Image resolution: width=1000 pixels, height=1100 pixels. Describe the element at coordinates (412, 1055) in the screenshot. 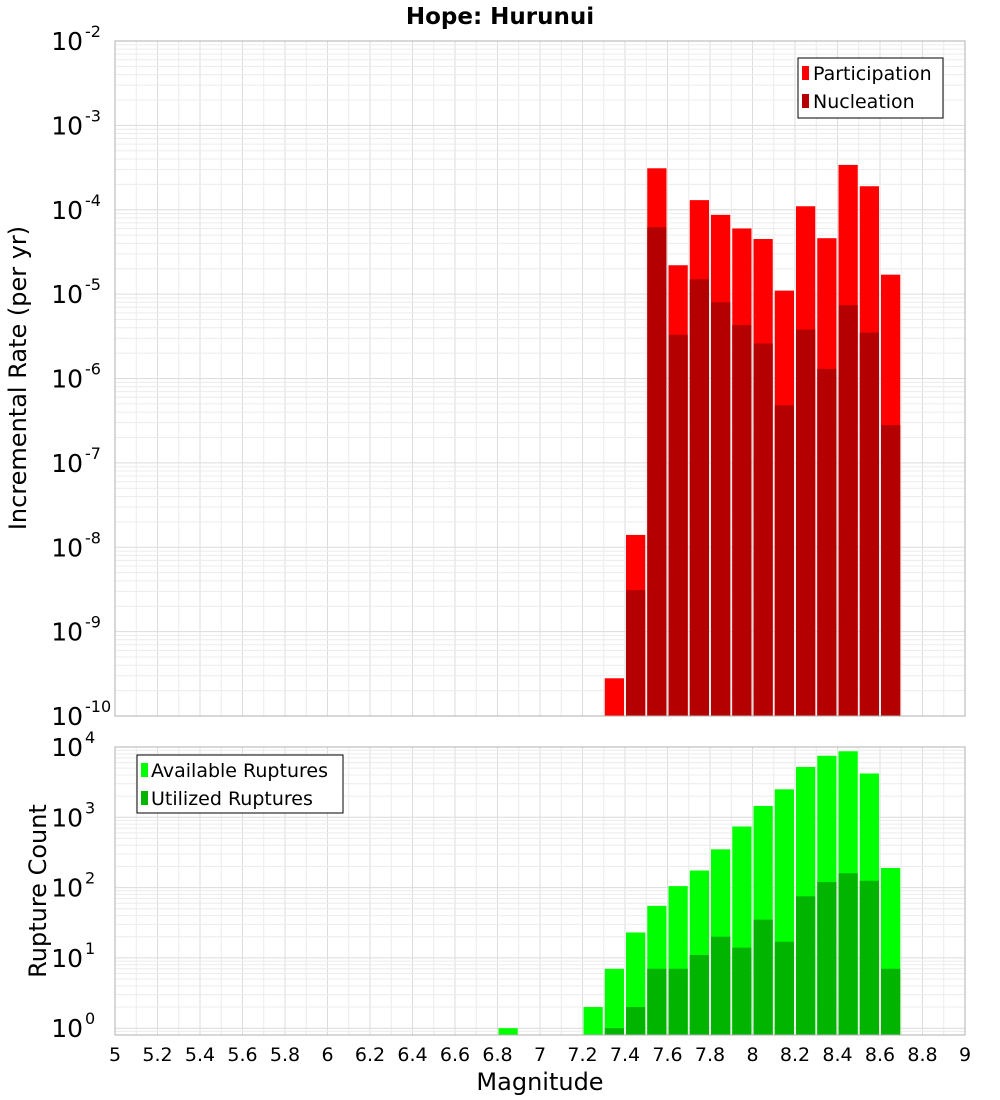

I see `x-tick-label: 6.4` at that location.